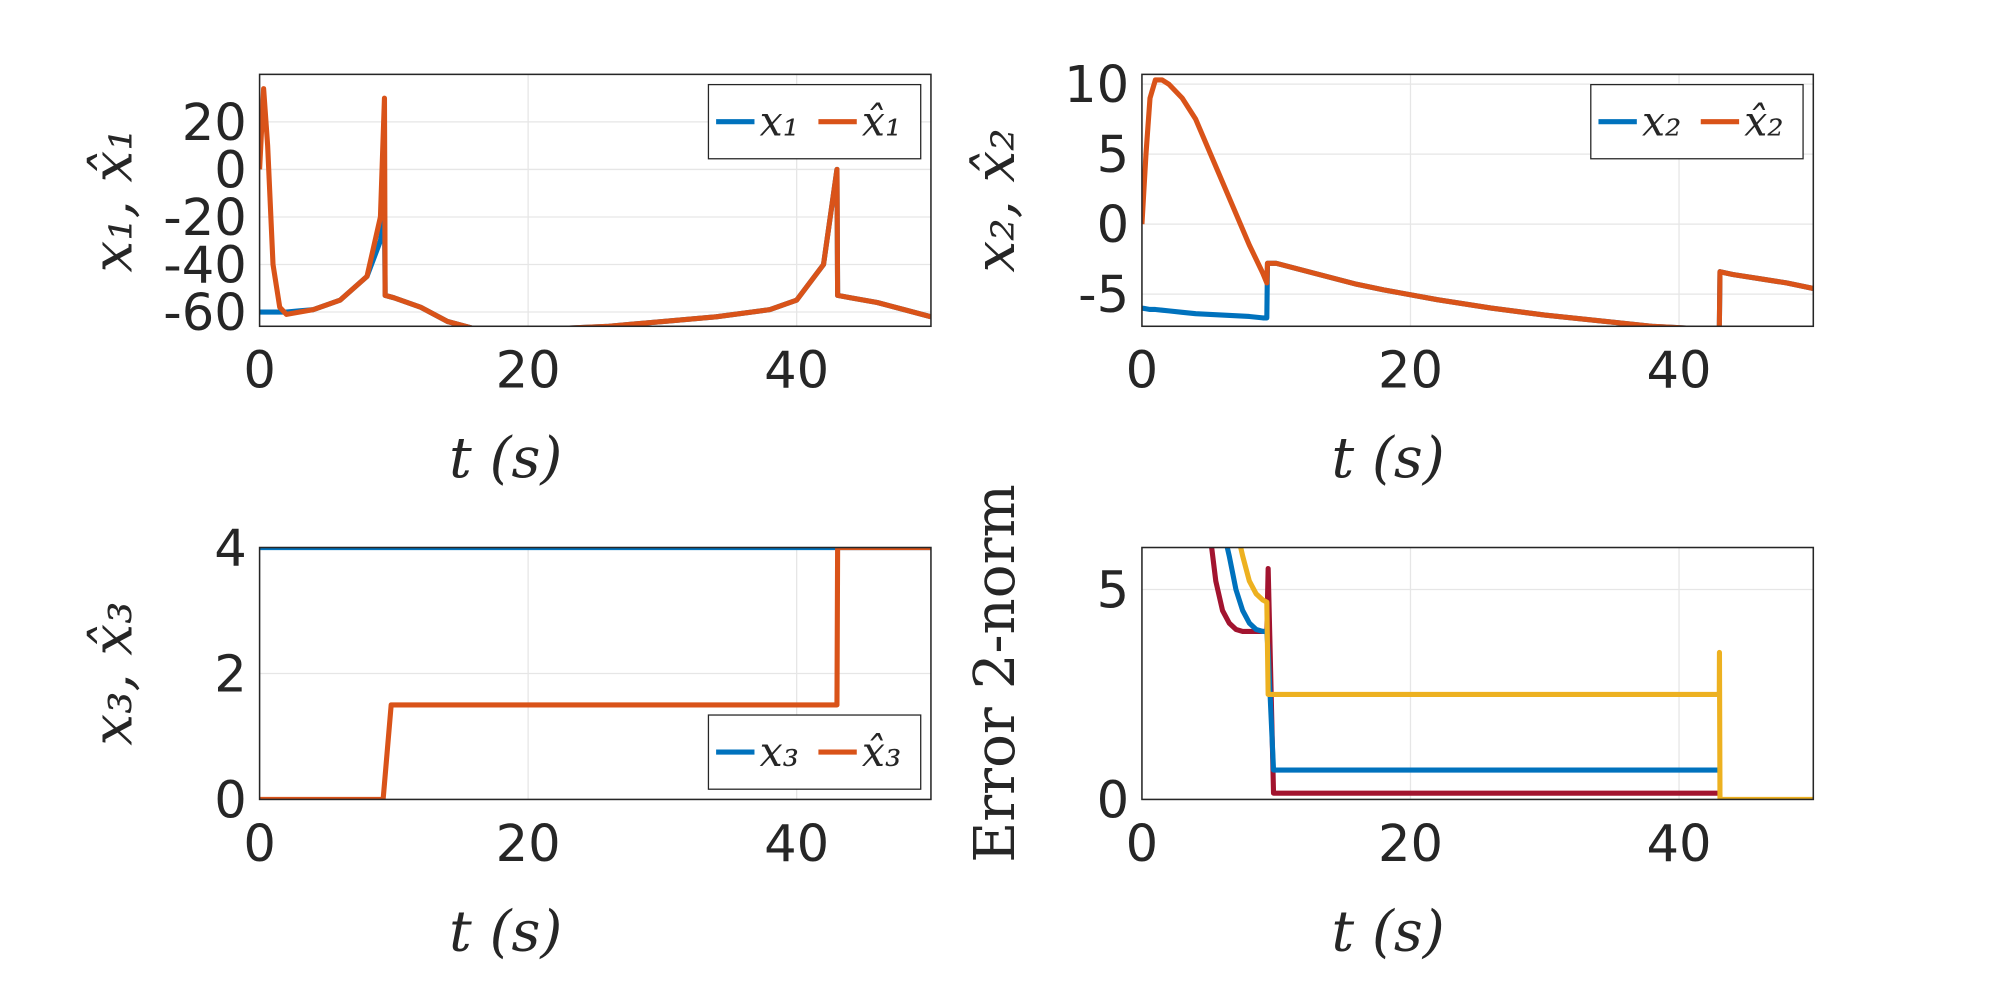 The image size is (2000, 994). I want to click on y-tick-label: 20, so click(214, 123).